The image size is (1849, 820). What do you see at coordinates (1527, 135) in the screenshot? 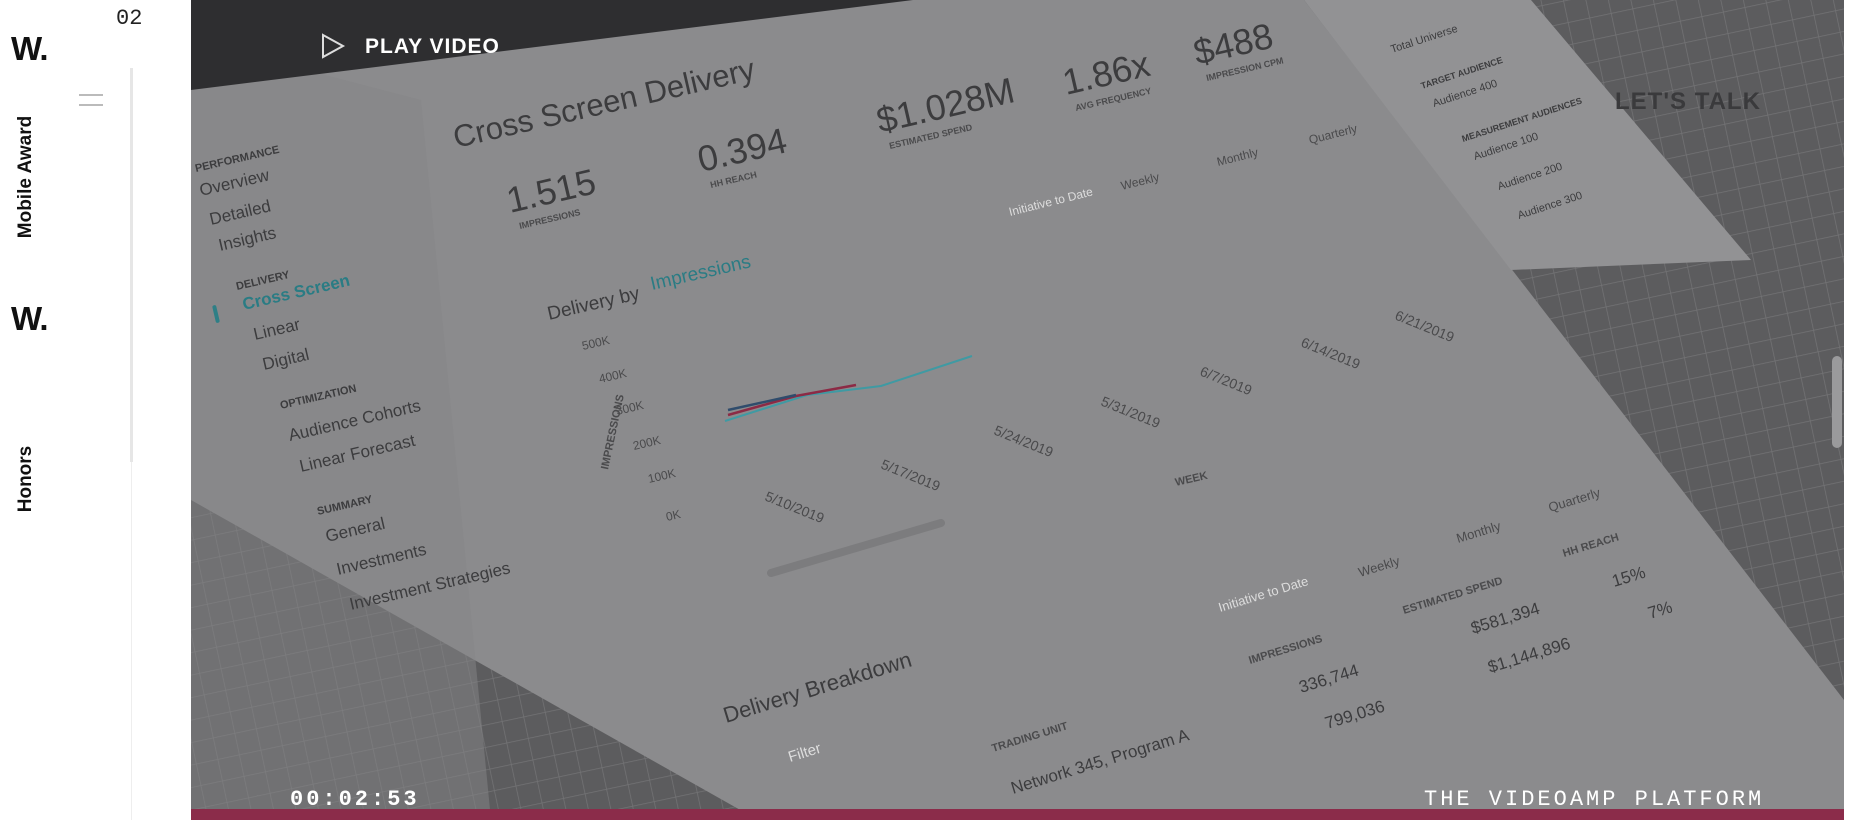
I see `audience-panel` at bounding box center [1527, 135].